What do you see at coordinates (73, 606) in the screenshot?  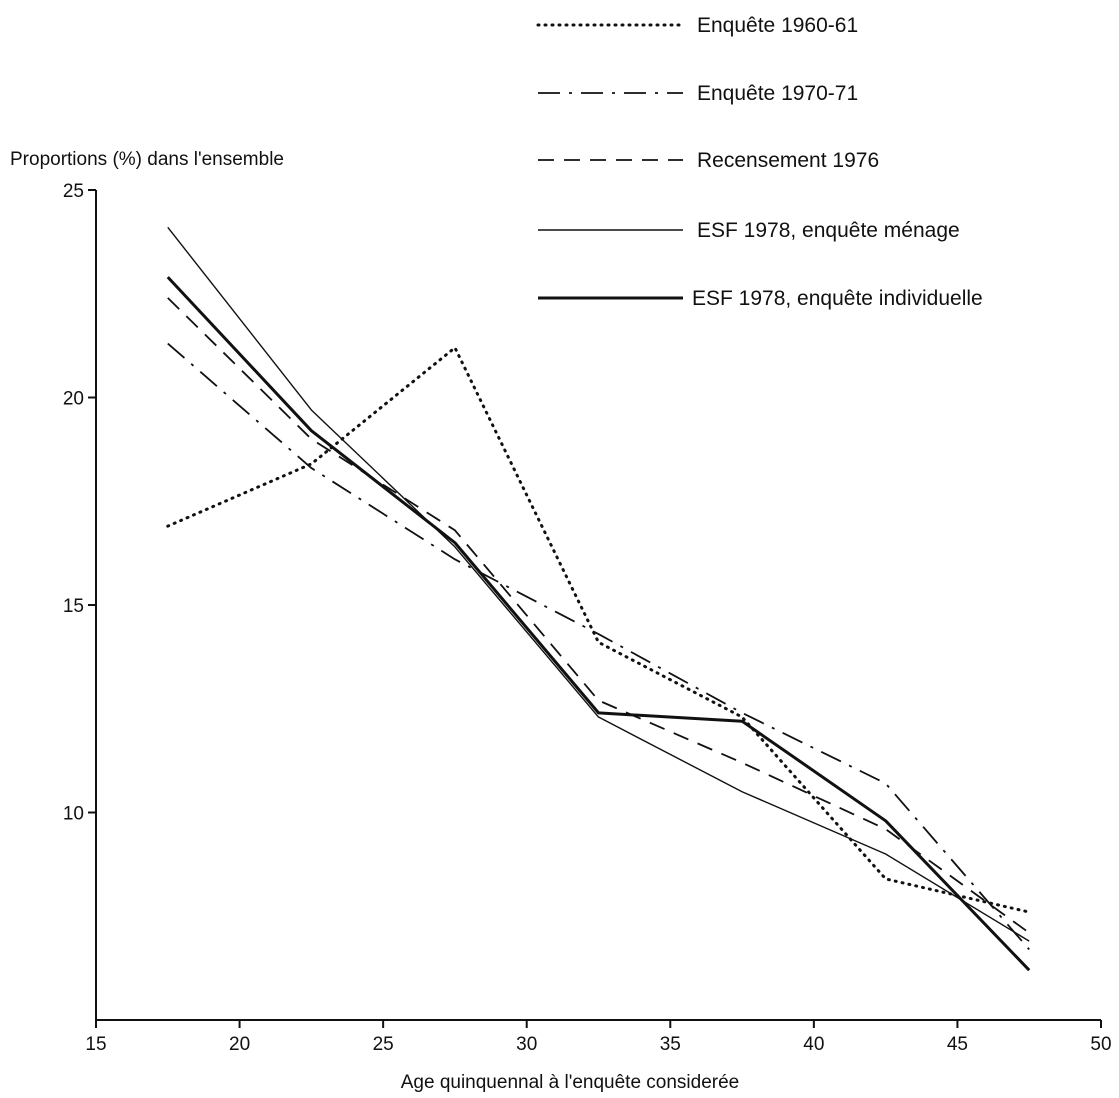 I see `y-tick-label: 15` at bounding box center [73, 606].